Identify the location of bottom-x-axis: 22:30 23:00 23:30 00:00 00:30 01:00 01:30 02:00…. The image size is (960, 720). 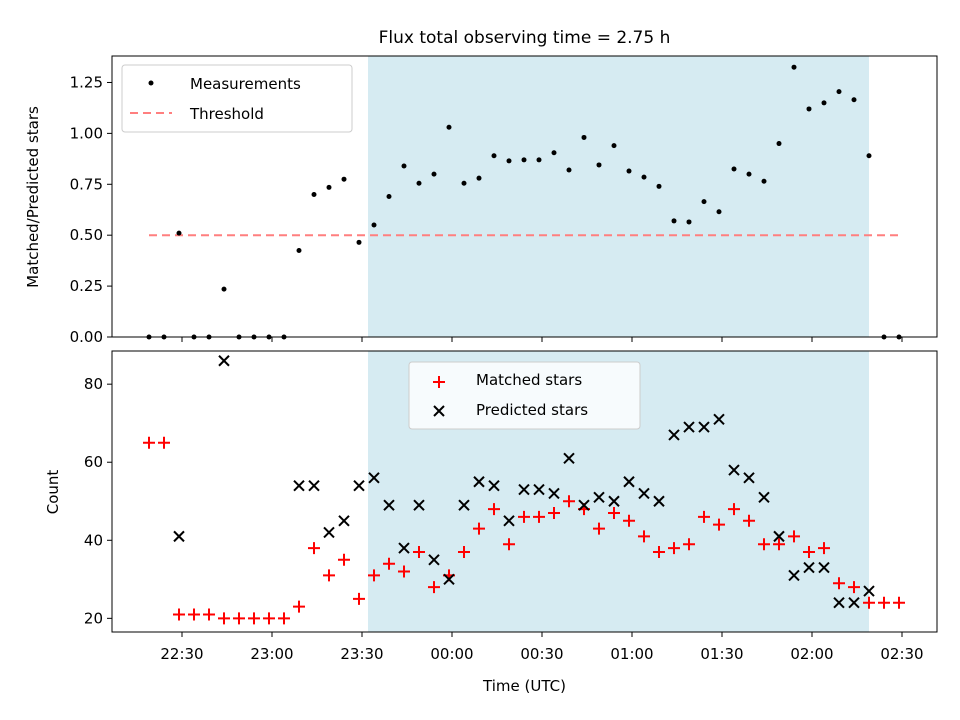
(542, 647).